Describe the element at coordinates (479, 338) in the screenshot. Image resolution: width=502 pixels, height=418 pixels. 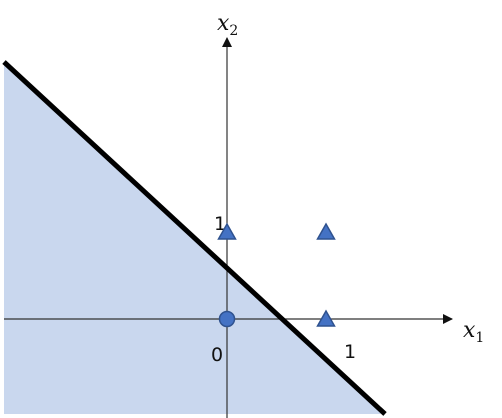
I see `x-axis-subscript: 1` at that location.